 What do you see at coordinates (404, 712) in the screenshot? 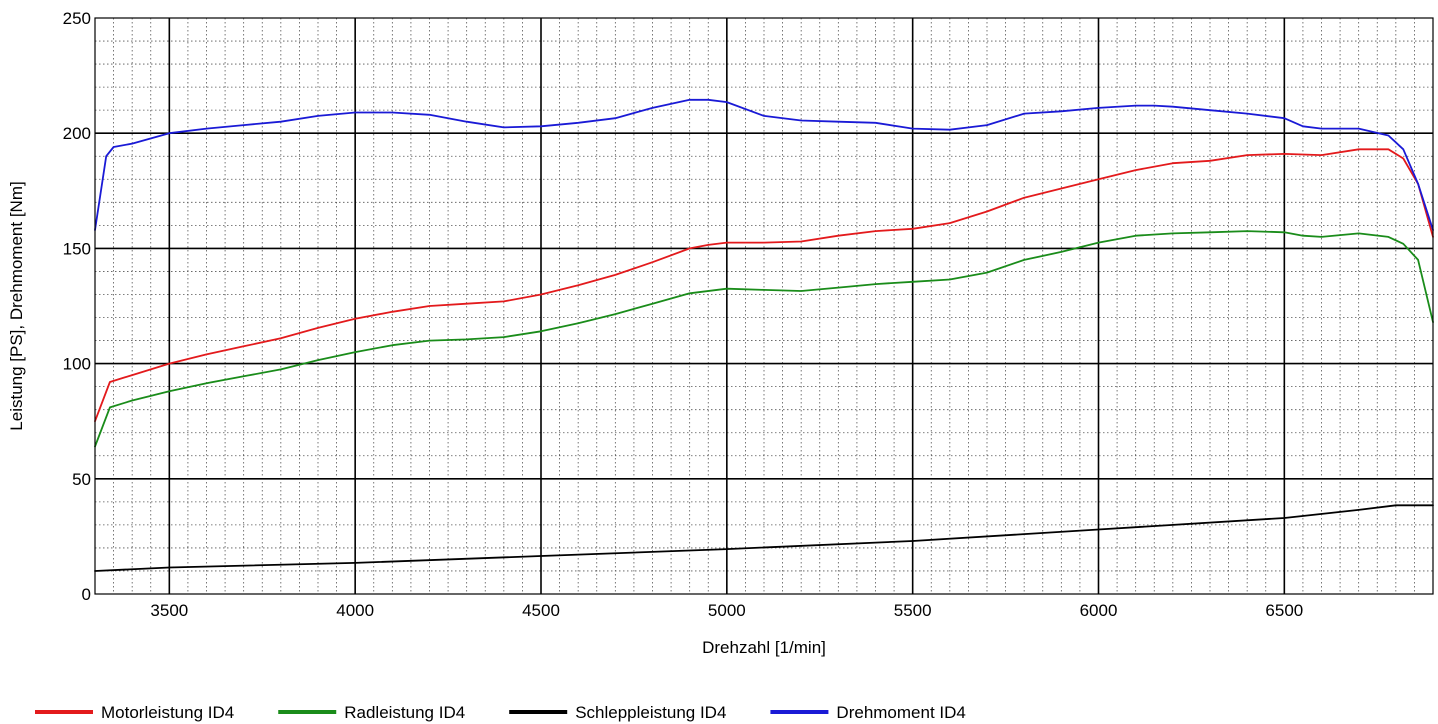
I see `legend-label-2: Radleistung ID4` at bounding box center [404, 712].